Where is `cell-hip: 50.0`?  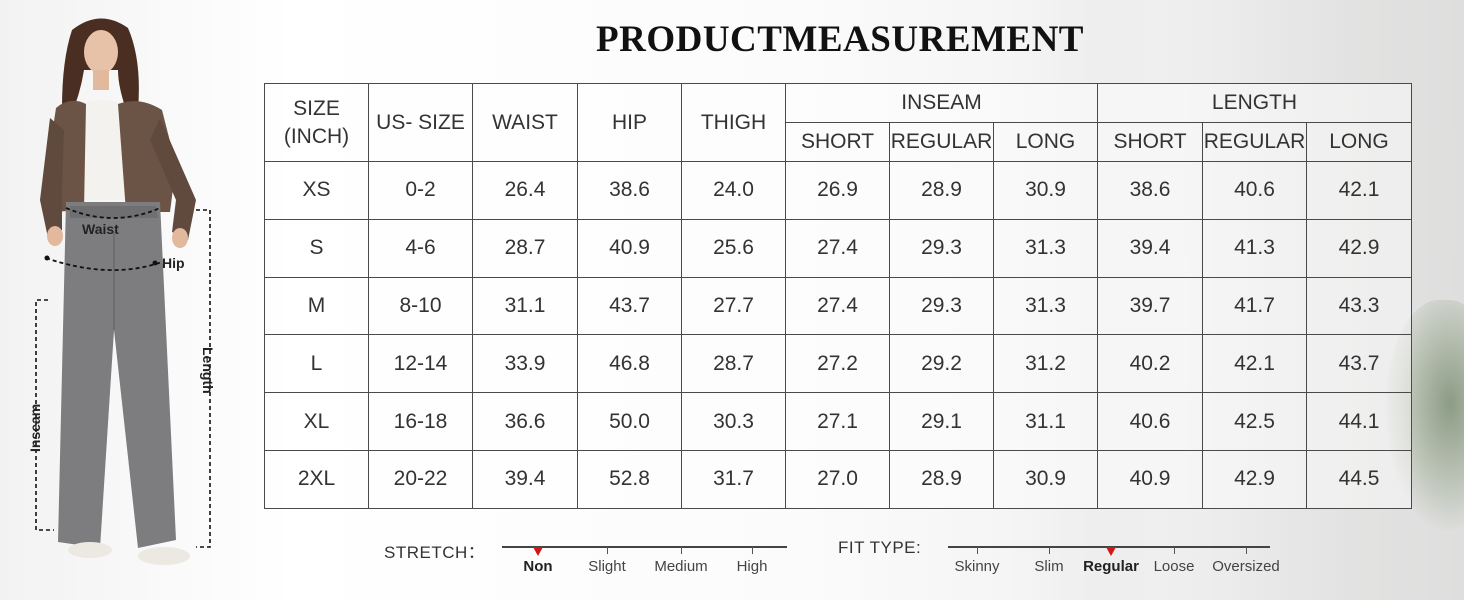
cell-hip: 50.0 is located at coordinates (629, 421).